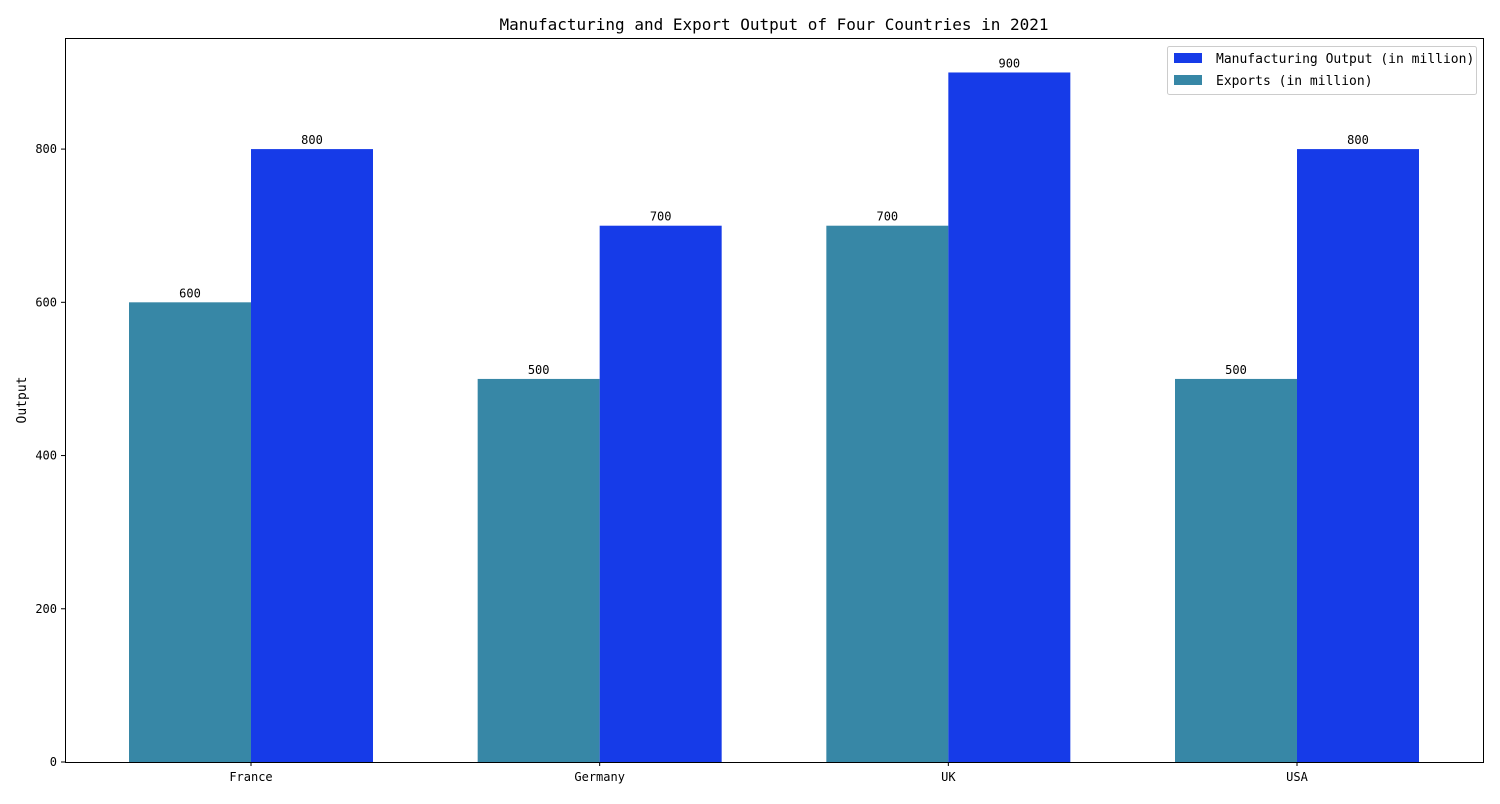 The image size is (1500, 804). What do you see at coordinates (948, 777) in the screenshot?
I see `x-tick-label: UK` at bounding box center [948, 777].